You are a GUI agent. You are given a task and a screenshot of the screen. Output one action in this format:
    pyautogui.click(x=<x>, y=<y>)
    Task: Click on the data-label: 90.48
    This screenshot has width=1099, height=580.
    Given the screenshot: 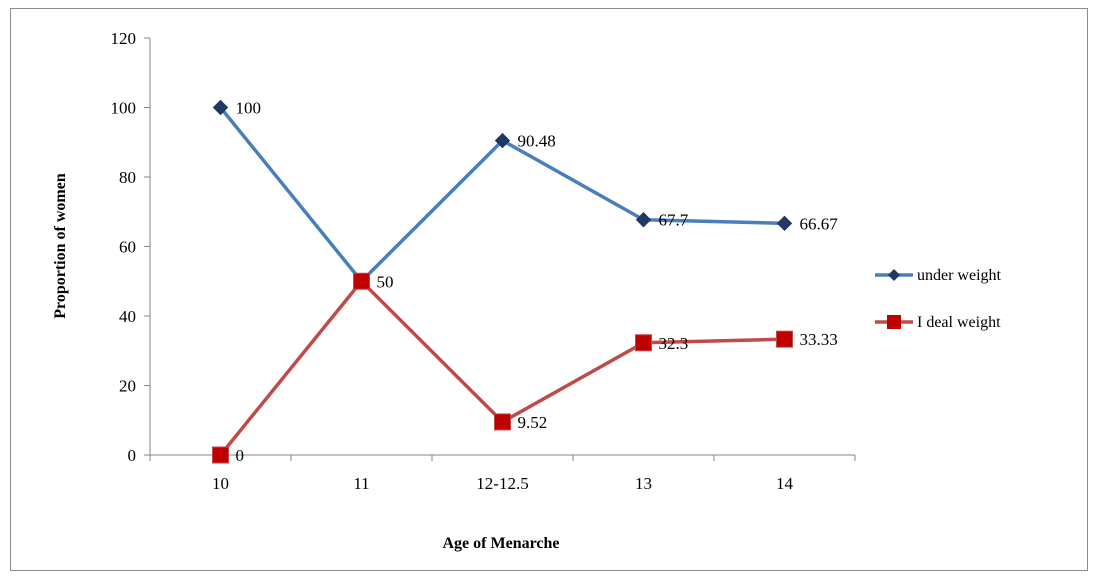 What is the action you would take?
    pyautogui.click(x=537, y=141)
    